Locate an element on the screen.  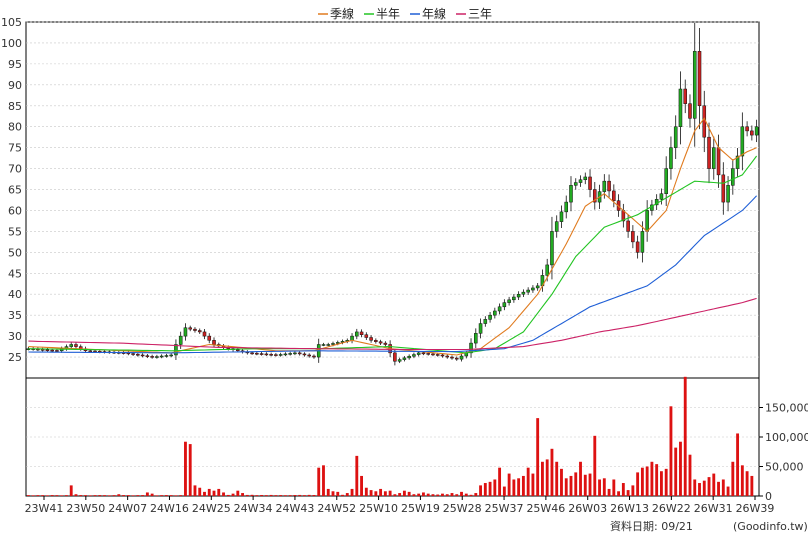
price-tick-label: 80 is located at coordinates (15, 127).